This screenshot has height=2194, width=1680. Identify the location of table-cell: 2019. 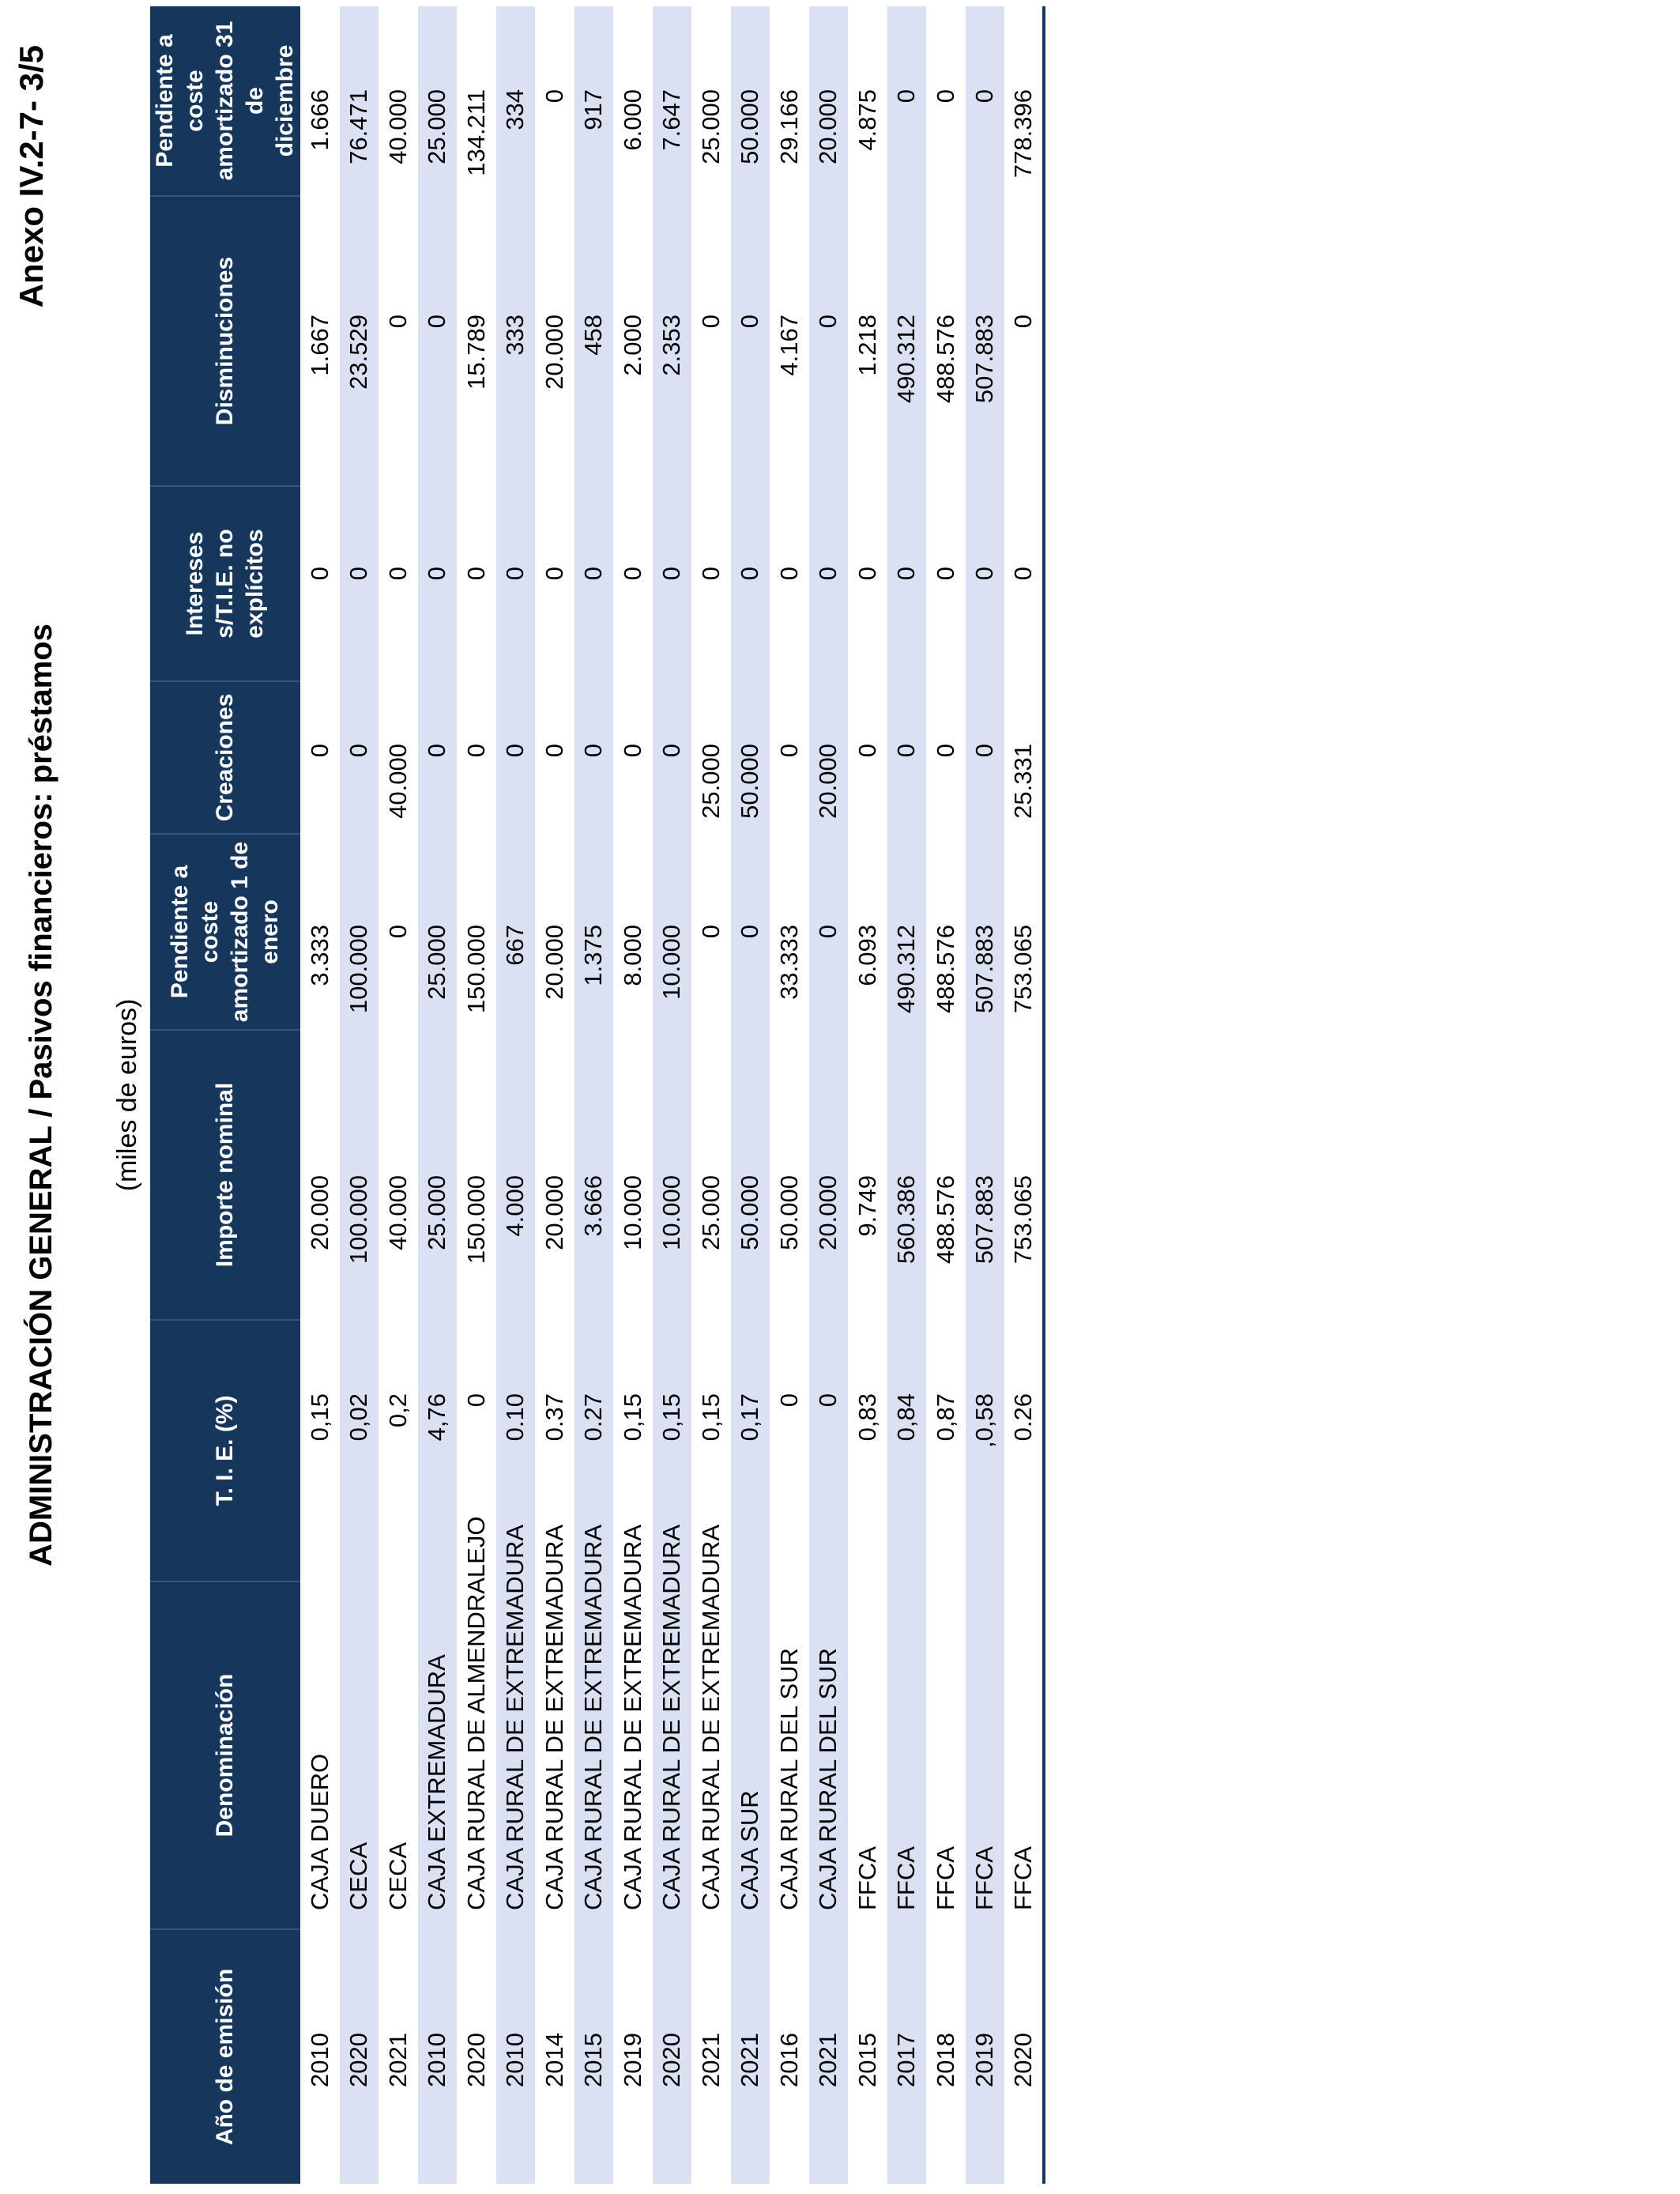
(632, 2060).